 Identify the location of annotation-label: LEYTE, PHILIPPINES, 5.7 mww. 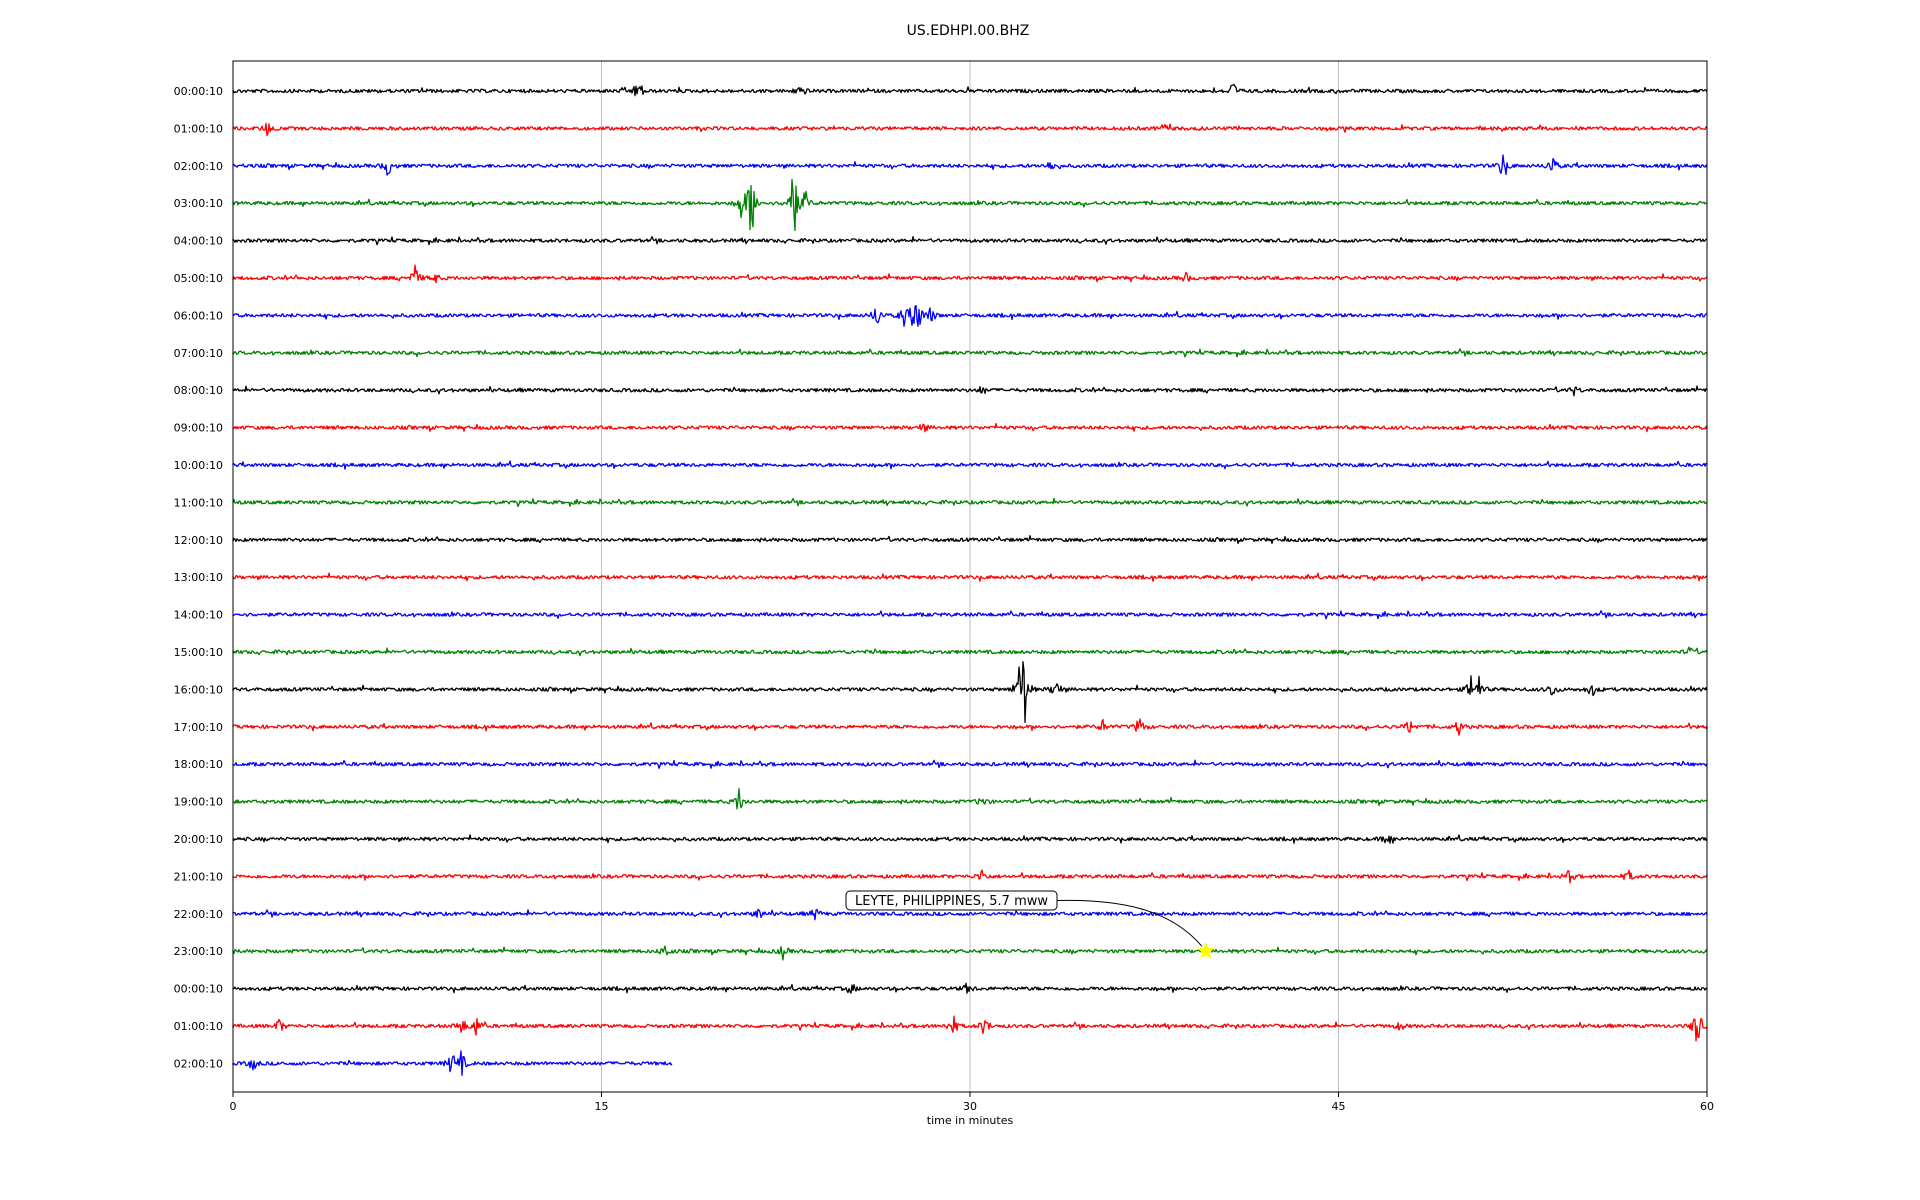
(951, 901).